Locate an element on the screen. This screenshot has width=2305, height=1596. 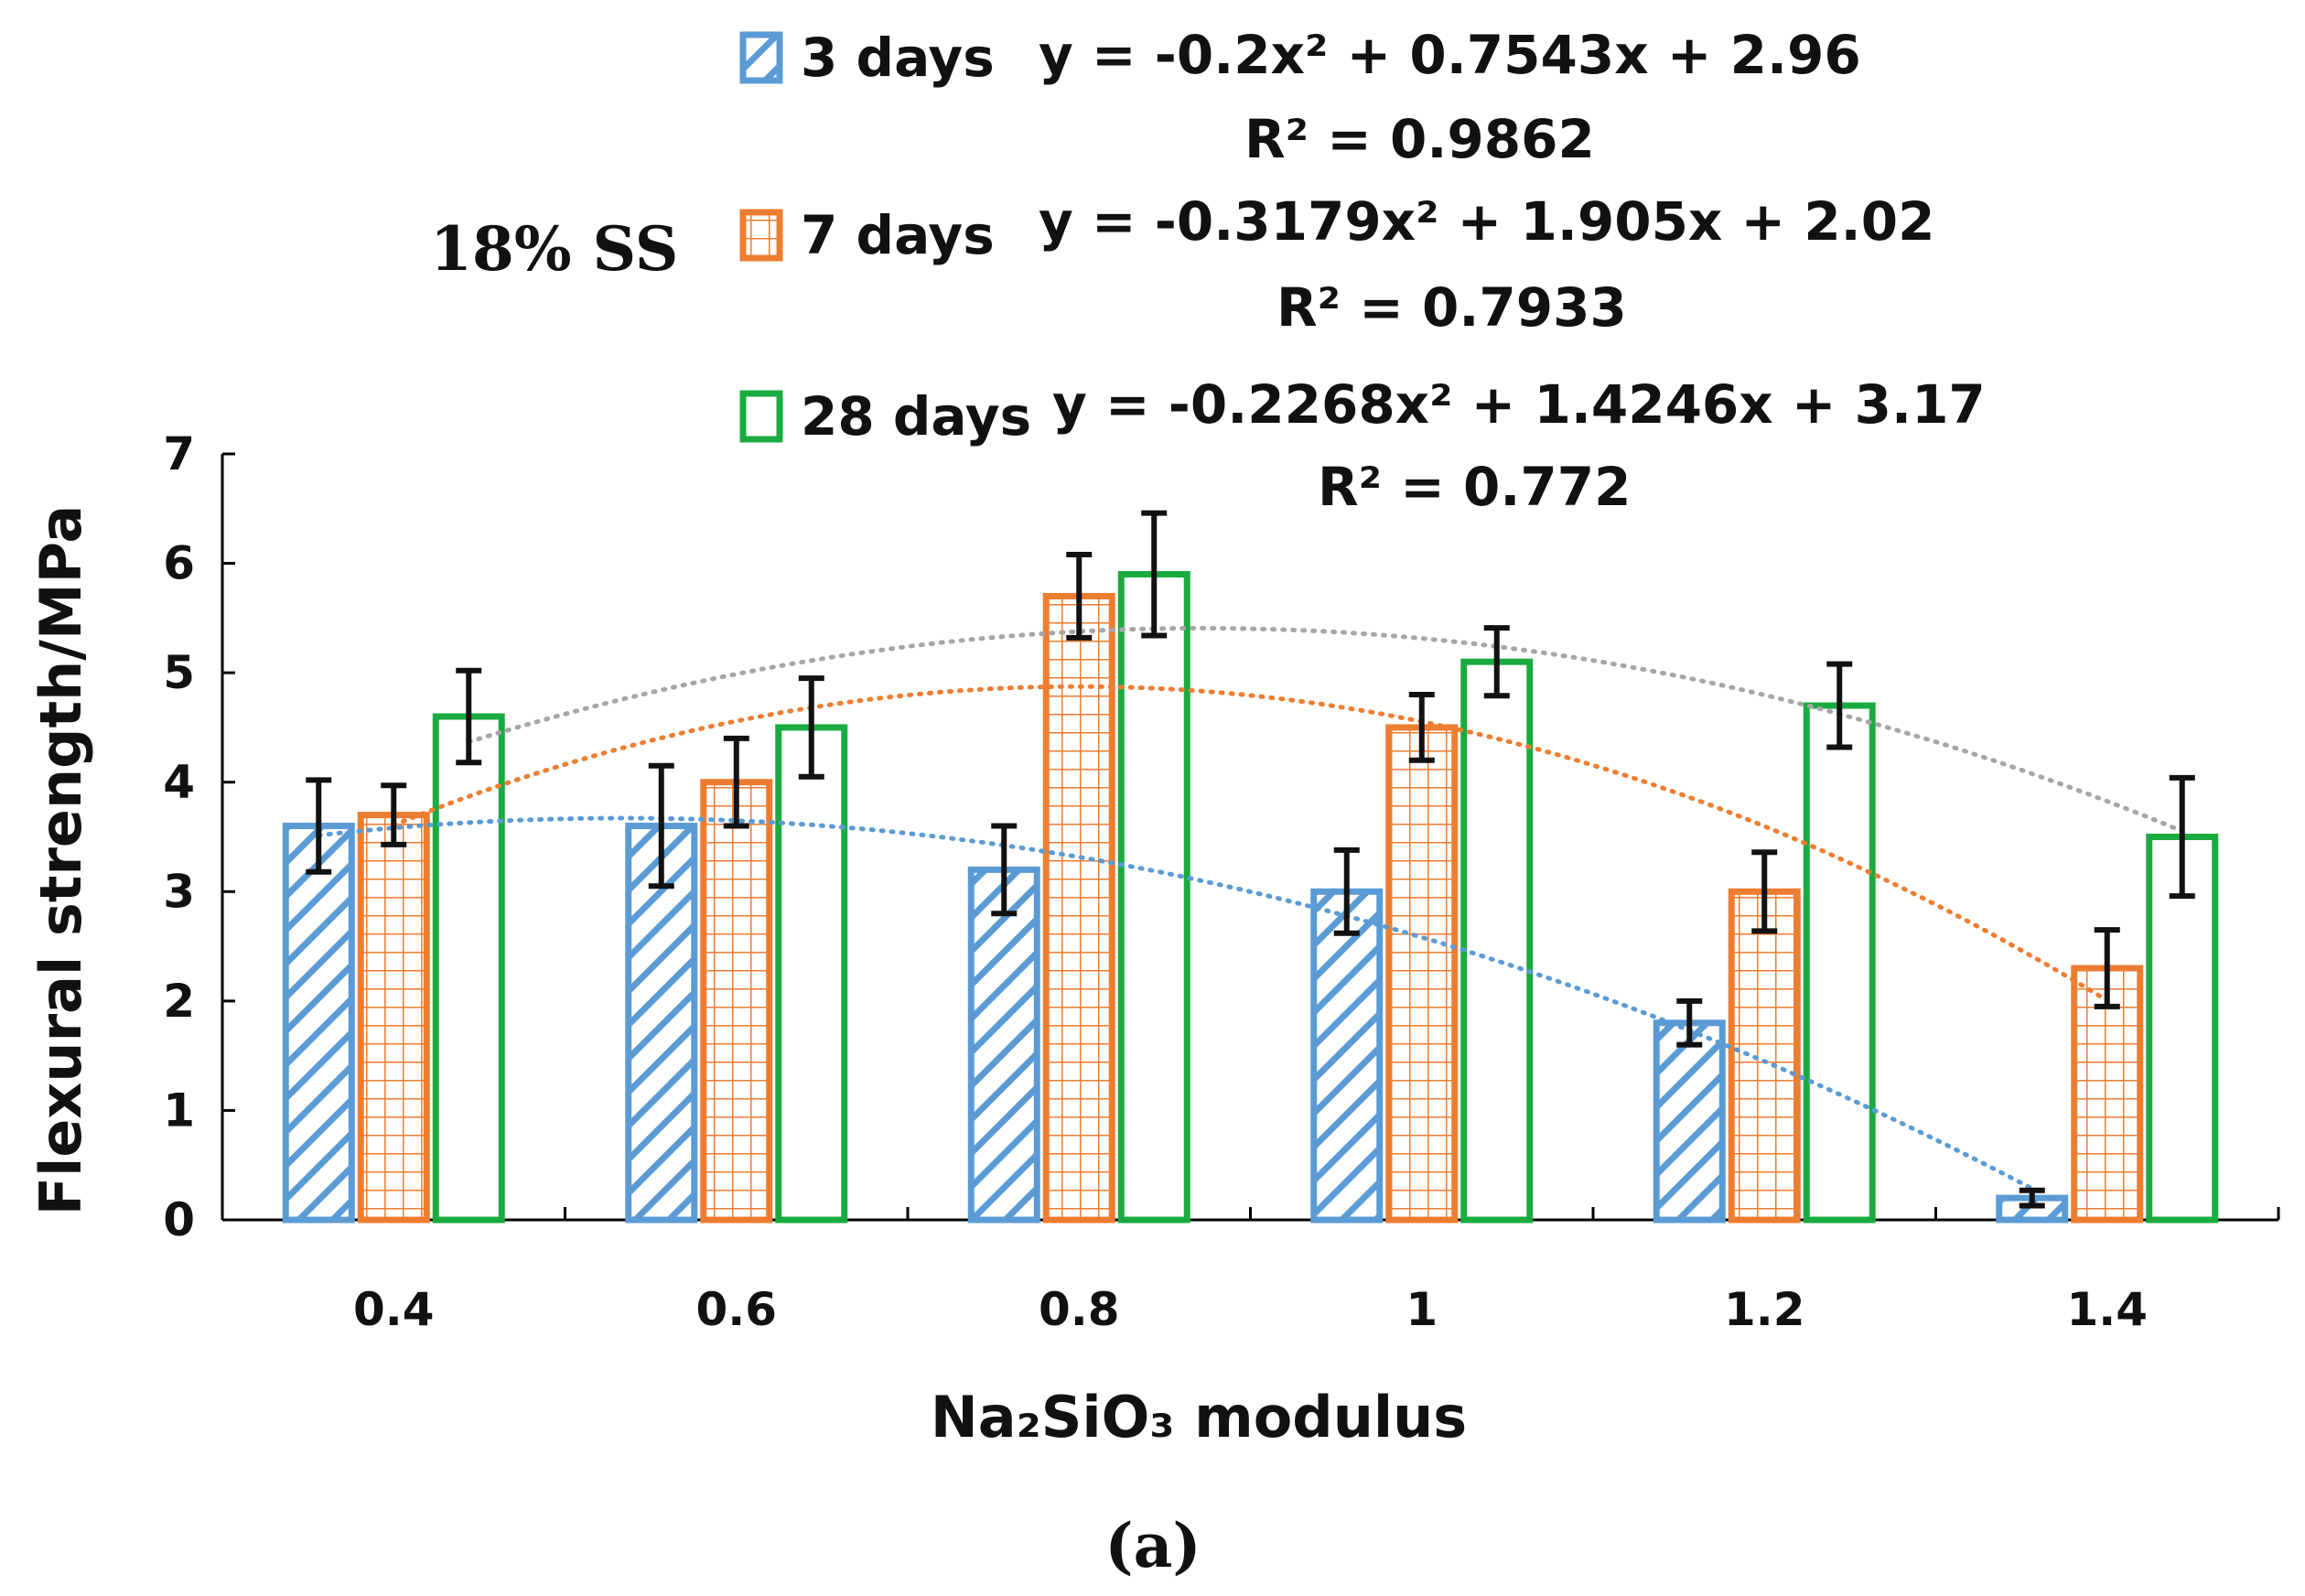
equation-7-days: y = -0.3179x² + 1.905x + 2.02 is located at coordinates (1486, 221).